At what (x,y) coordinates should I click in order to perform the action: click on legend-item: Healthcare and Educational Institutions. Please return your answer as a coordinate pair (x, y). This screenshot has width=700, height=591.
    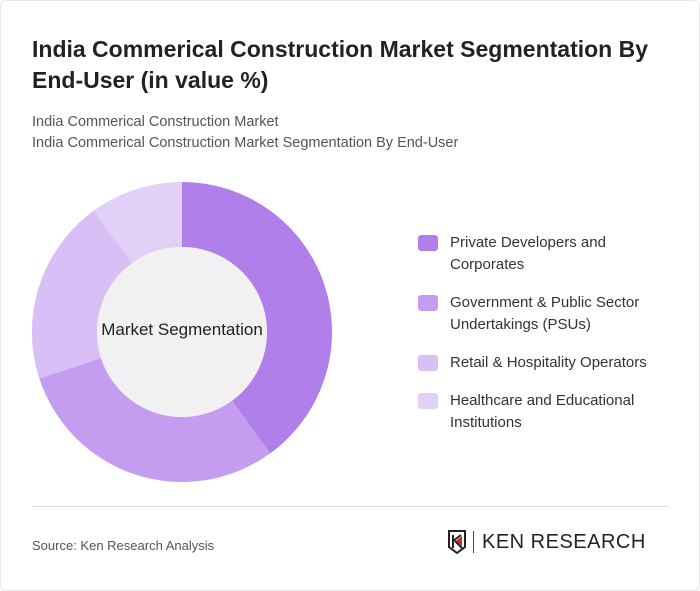
    Looking at the image, I should click on (548, 412).